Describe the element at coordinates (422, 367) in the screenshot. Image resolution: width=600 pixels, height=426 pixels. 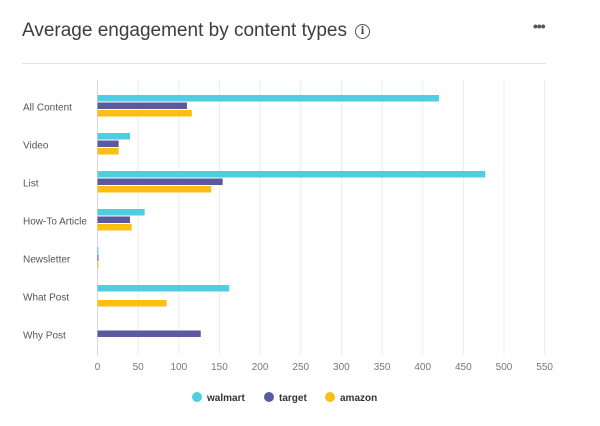
I see `x-tick-label: 400` at that location.